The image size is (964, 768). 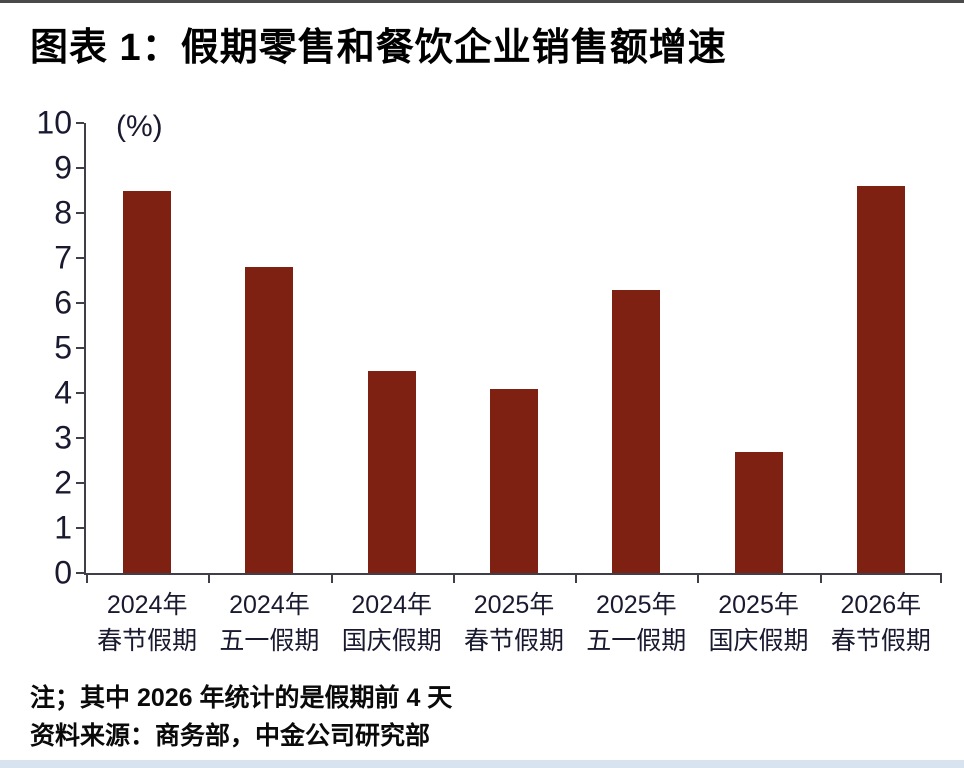 I want to click on x-axis-label-line: 2026年, so click(x=881, y=605).